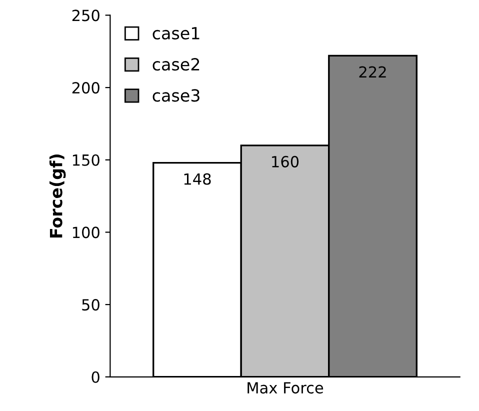 This screenshot has height=411, width=479. I want to click on data-label: 160, so click(285, 162).